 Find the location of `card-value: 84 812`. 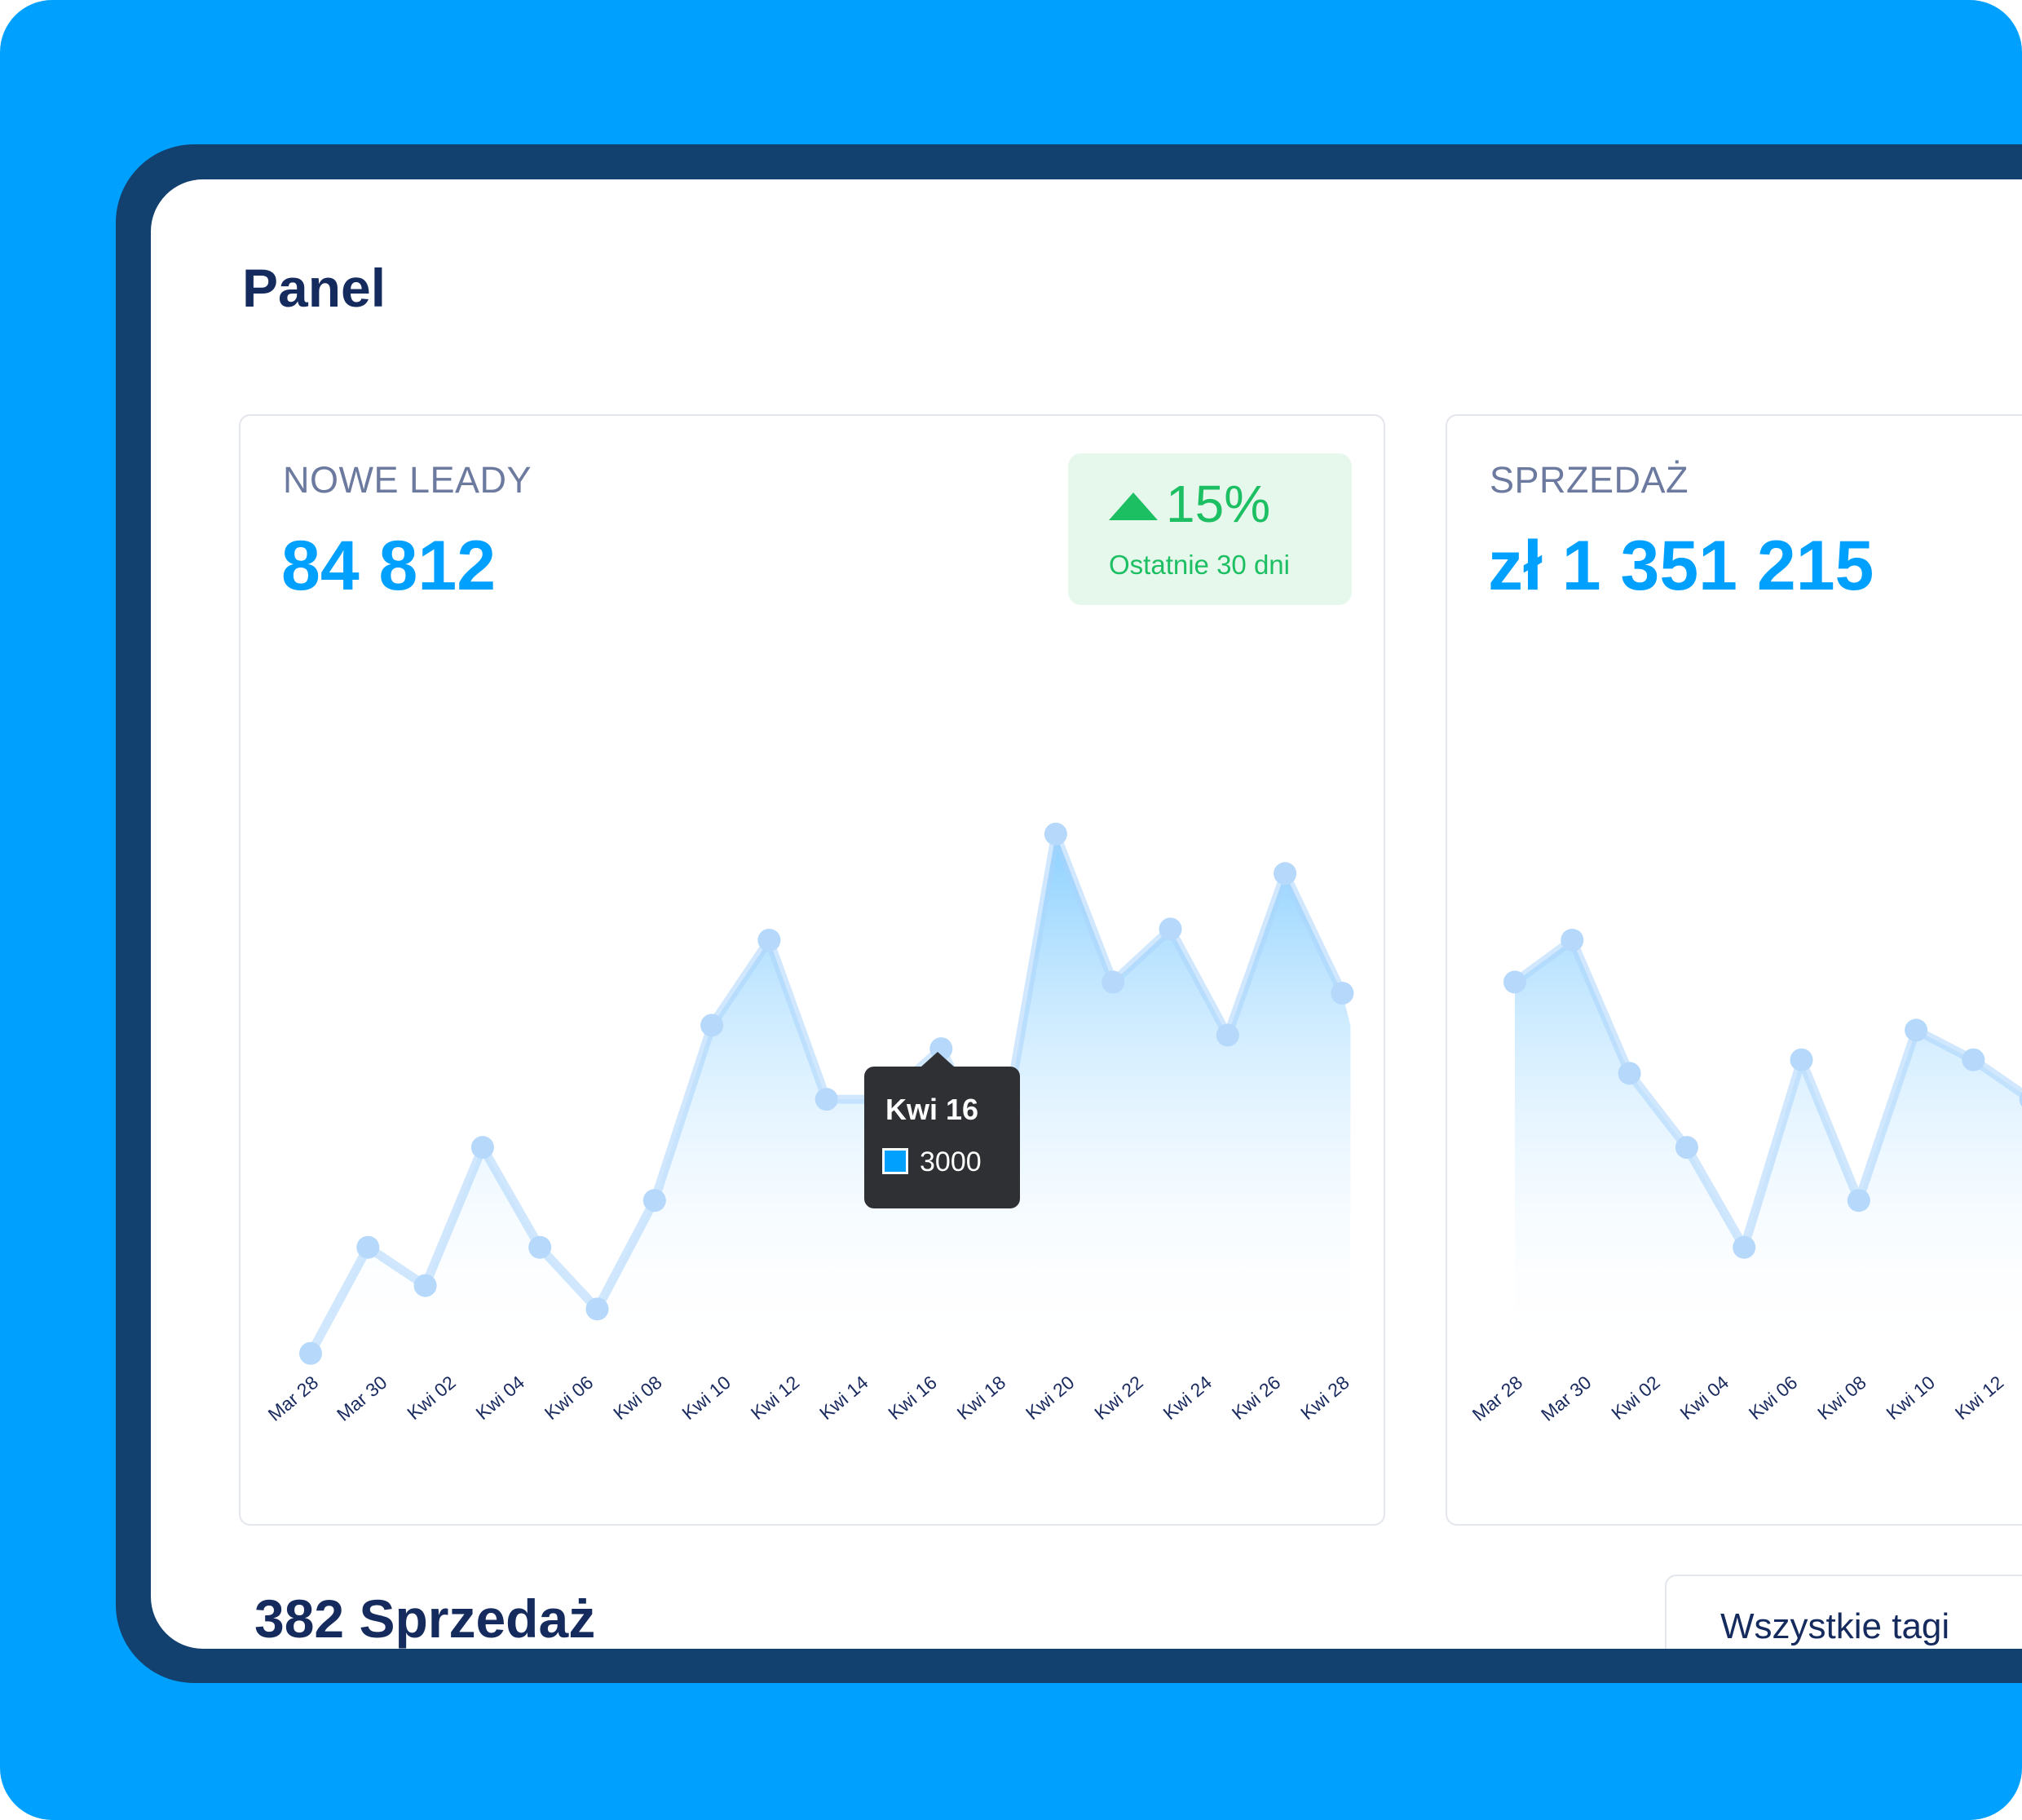

card-value: 84 812 is located at coordinates (389, 566).